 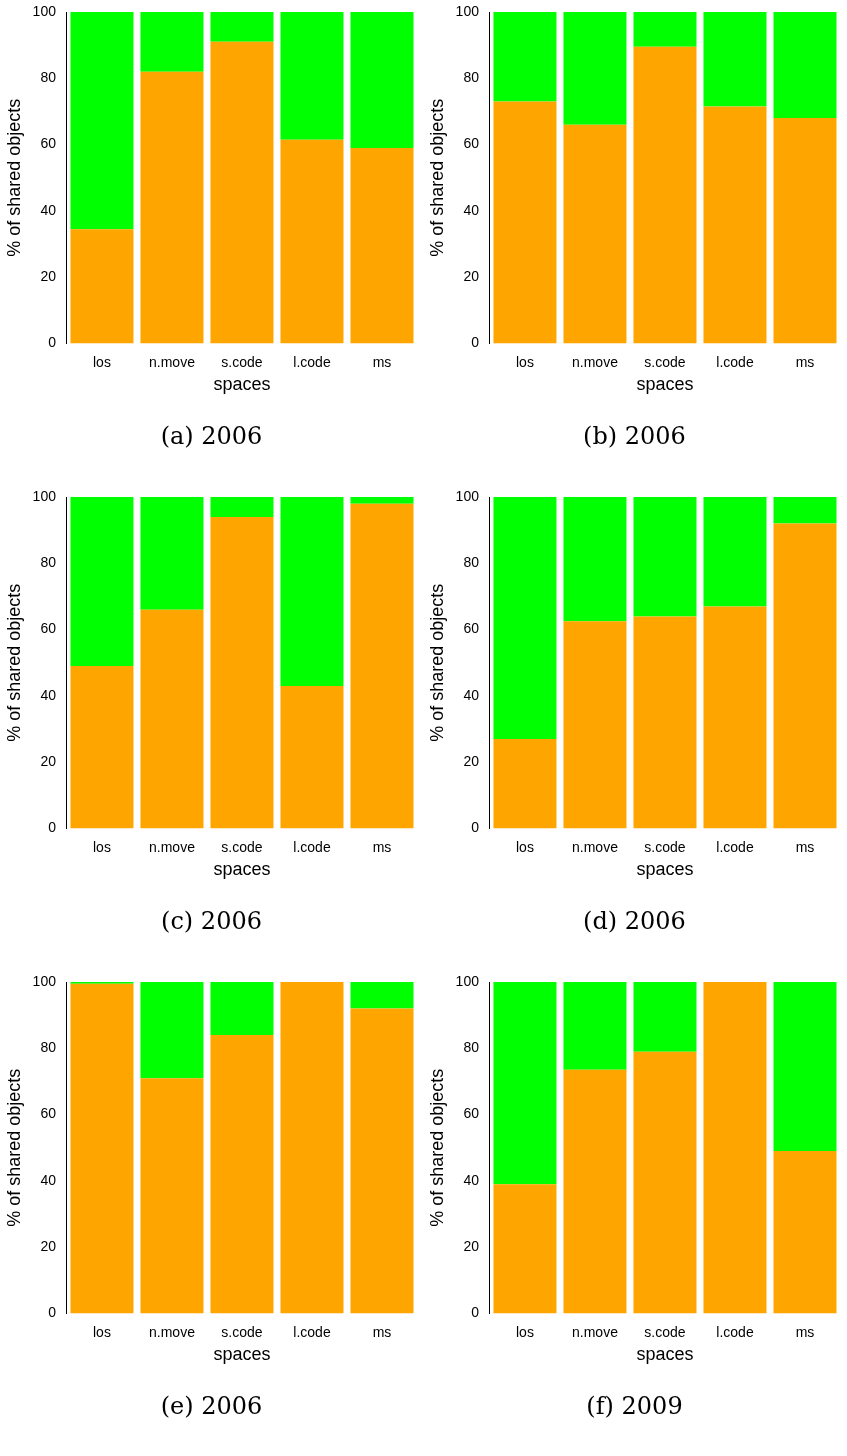 What do you see at coordinates (211, 1406) in the screenshot?
I see `text: (e) 2006` at bounding box center [211, 1406].